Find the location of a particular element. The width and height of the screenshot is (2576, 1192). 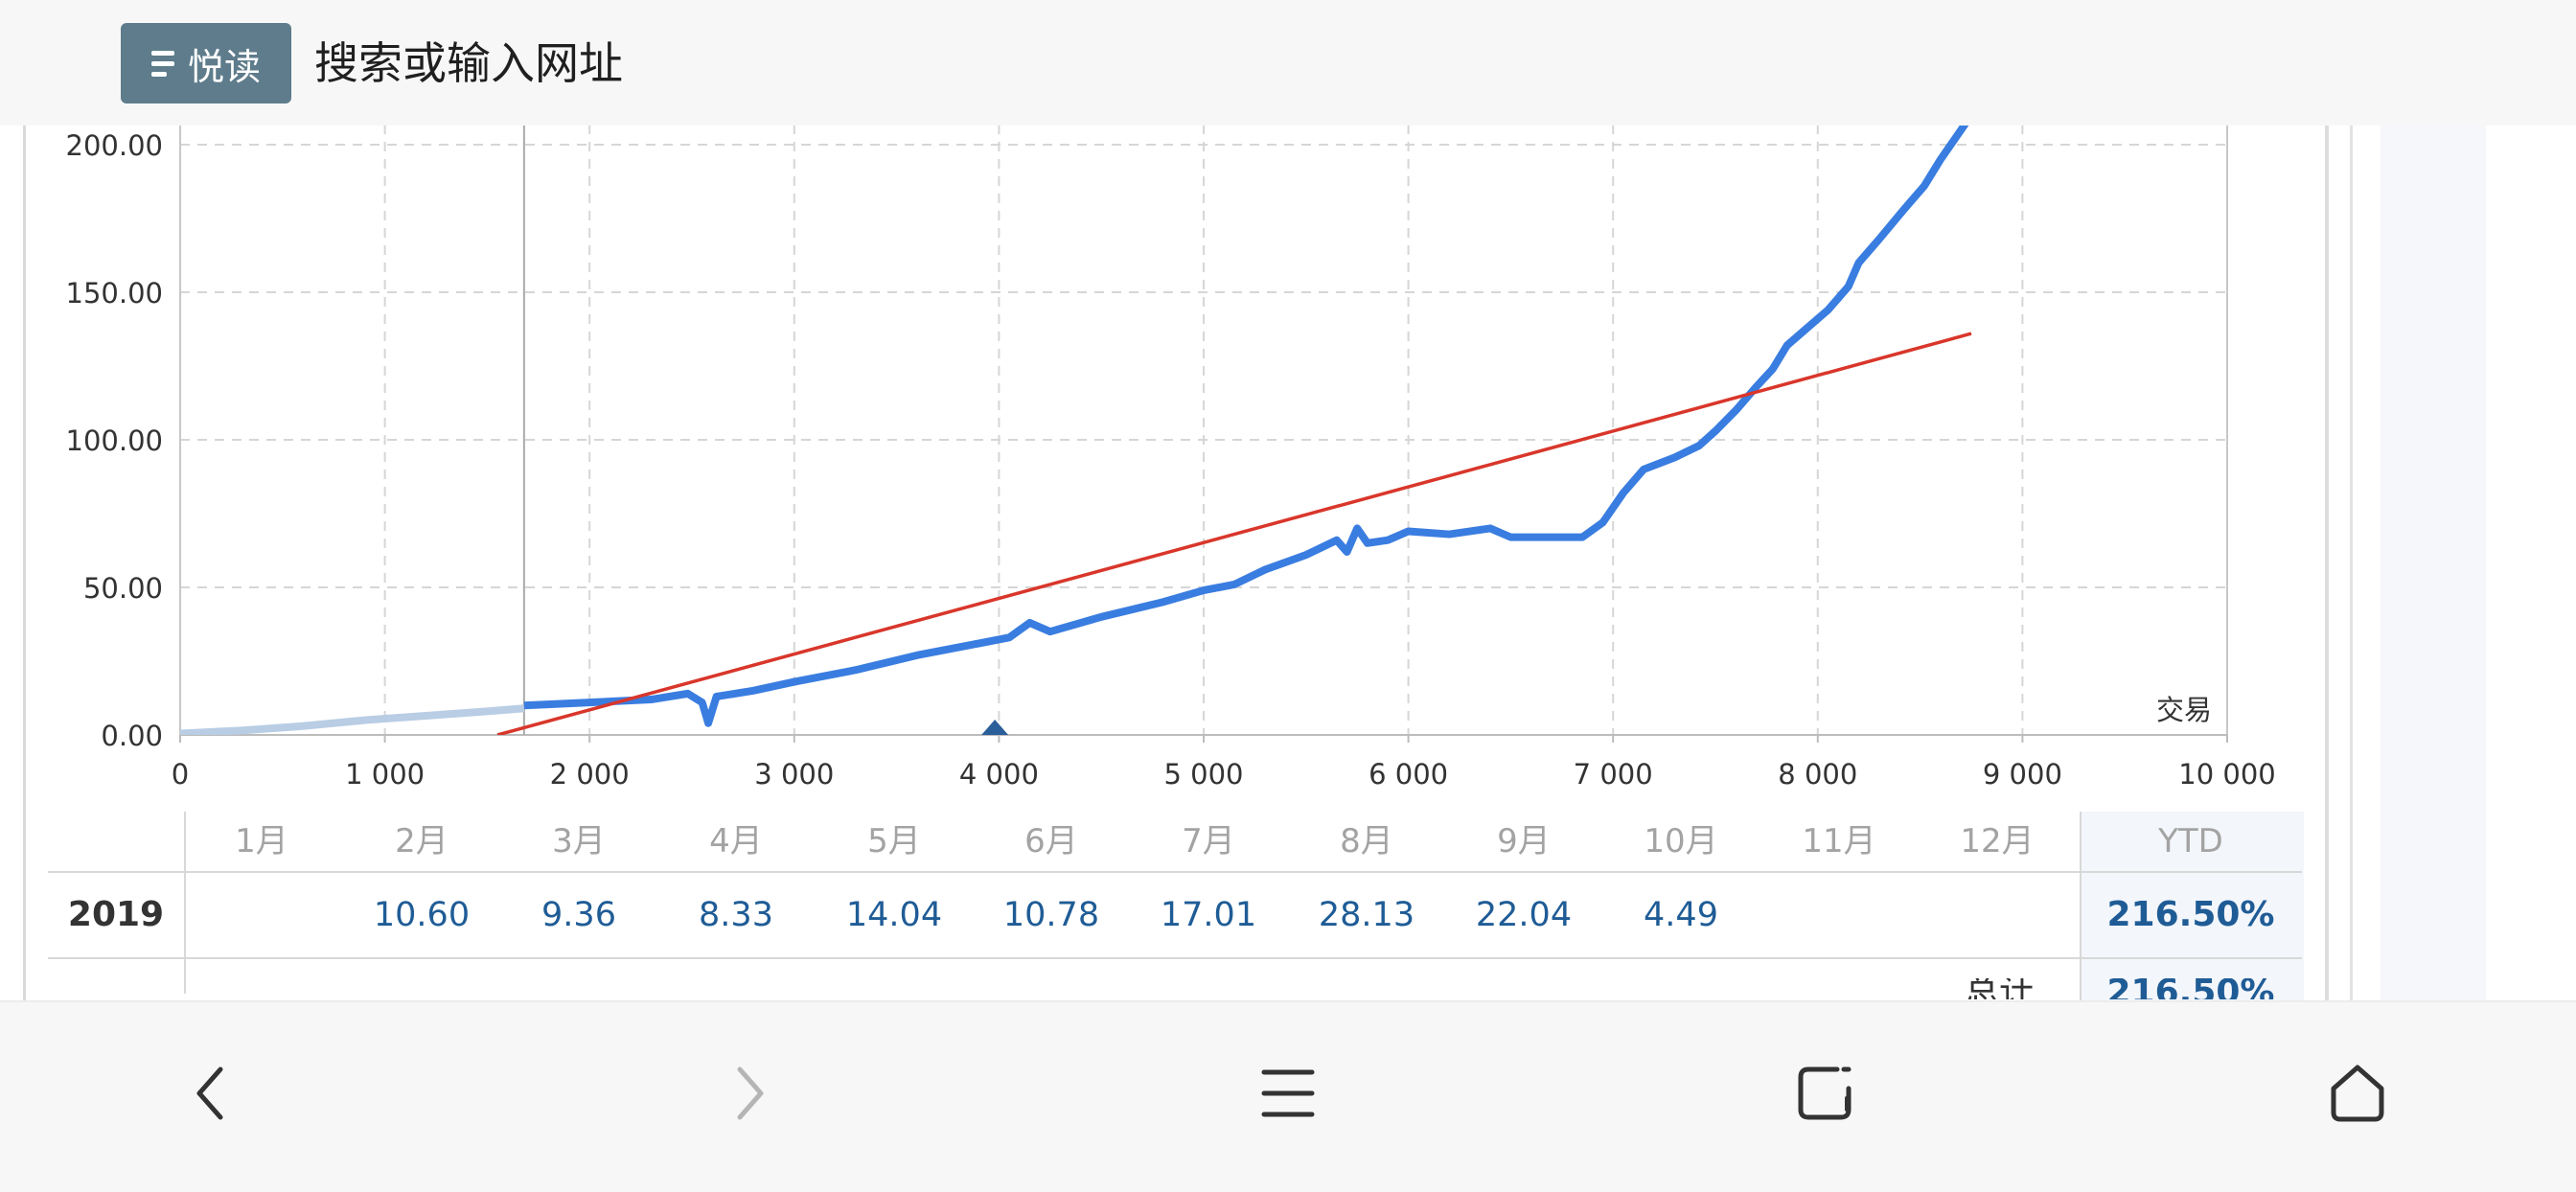

month-return: 17.01 is located at coordinates (1208, 915).